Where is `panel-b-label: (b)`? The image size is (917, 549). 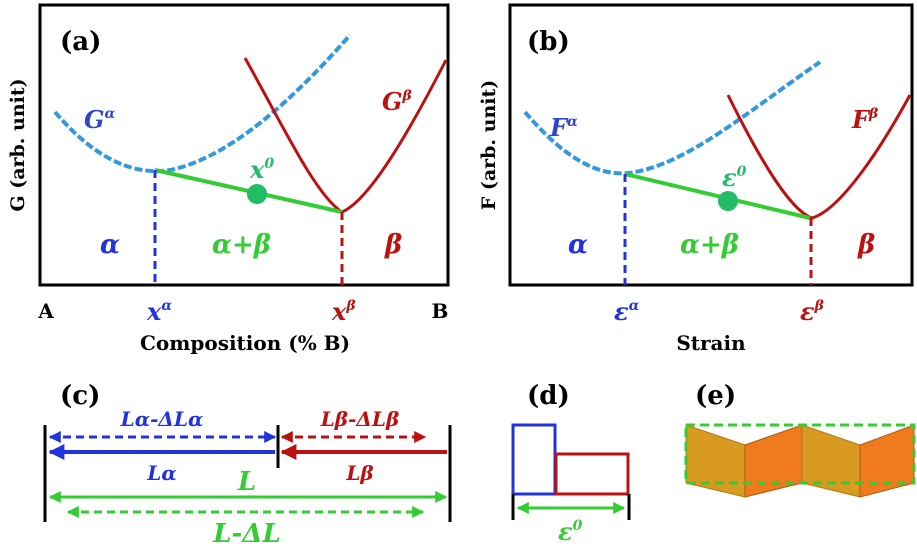
panel-b-label: (b) is located at coordinates (548, 42).